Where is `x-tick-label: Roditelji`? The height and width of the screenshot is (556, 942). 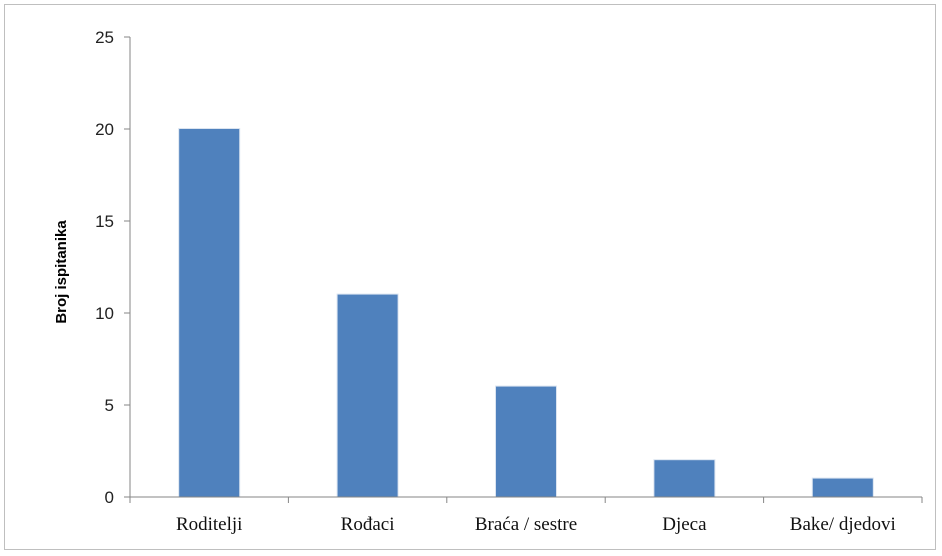 x-tick-label: Roditelji is located at coordinates (209, 524).